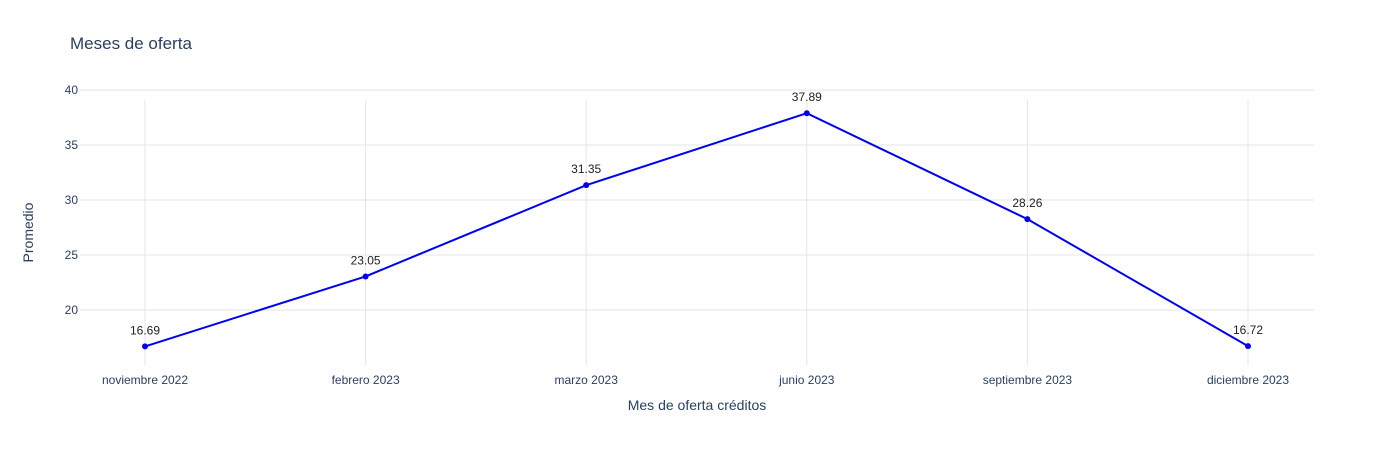  I want to click on data-label: 37.89, so click(807, 97).